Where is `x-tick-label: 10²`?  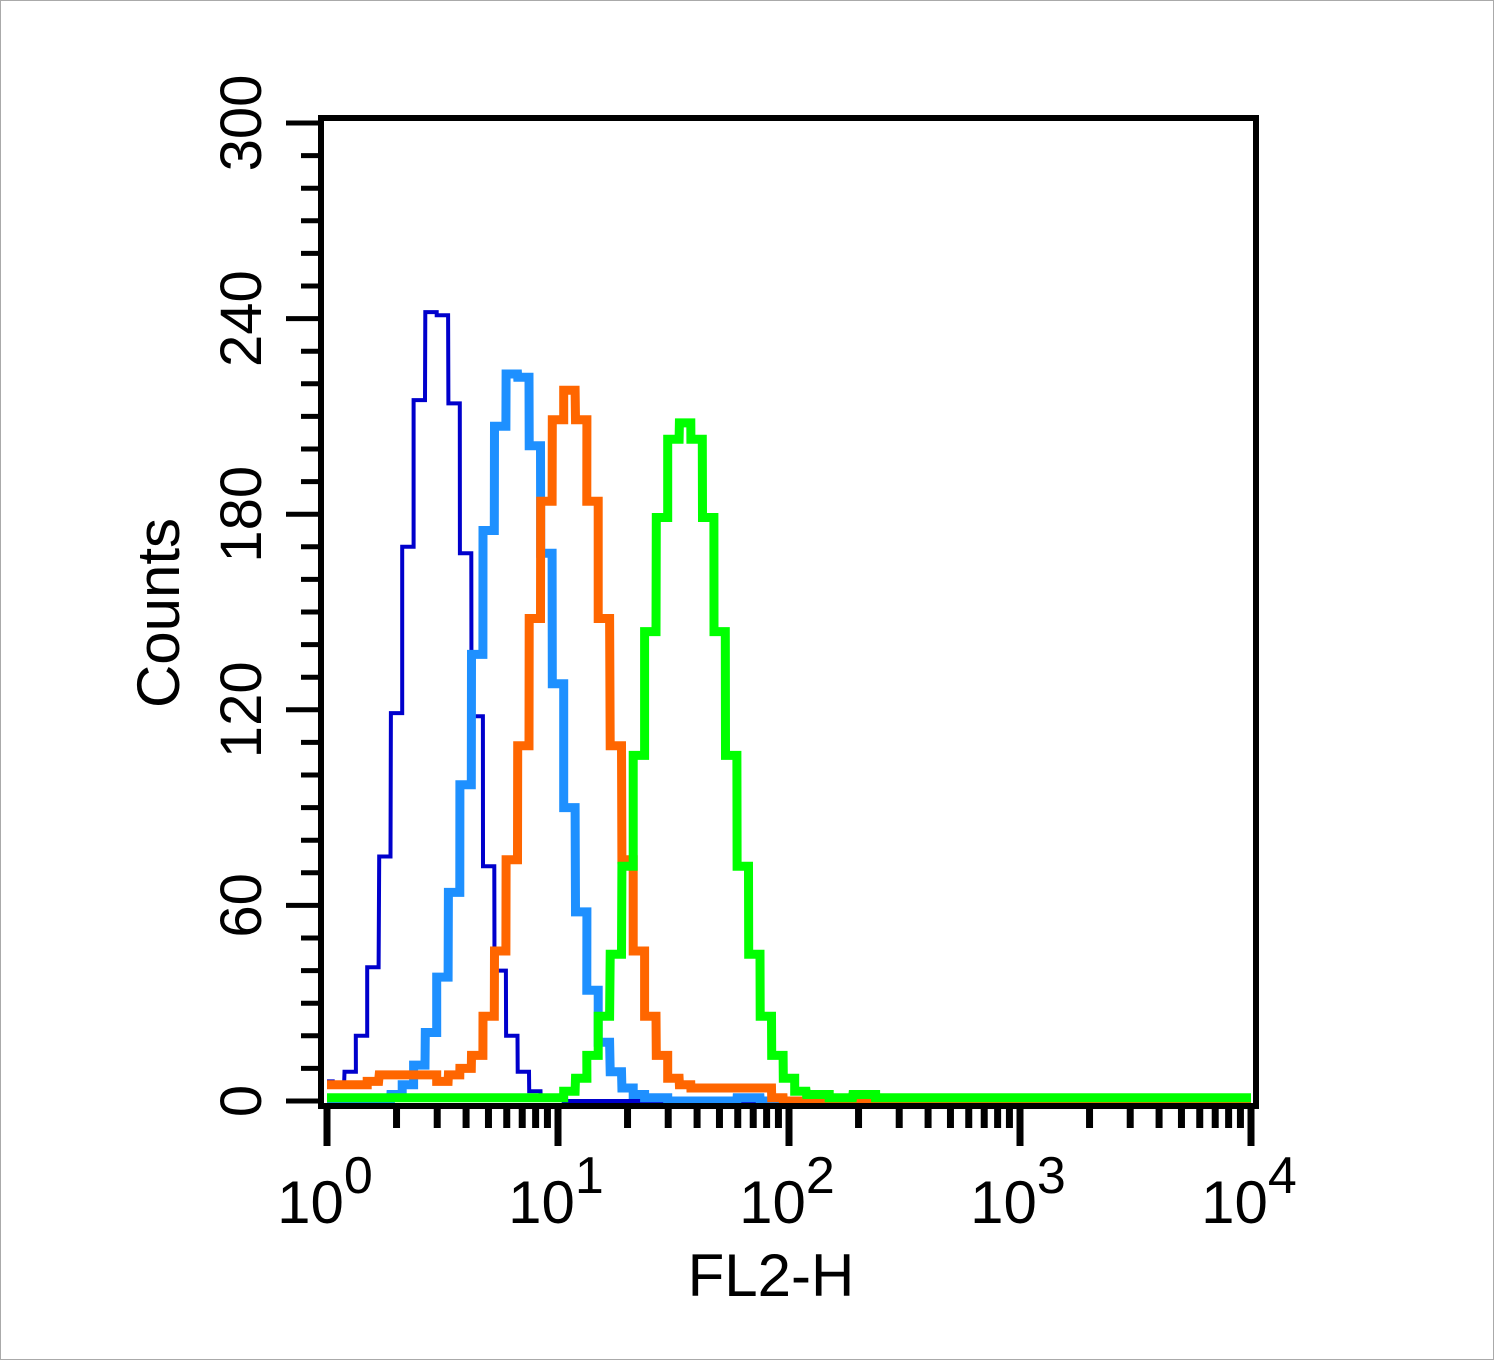
x-tick-label: 10² is located at coordinates (787, 1191).